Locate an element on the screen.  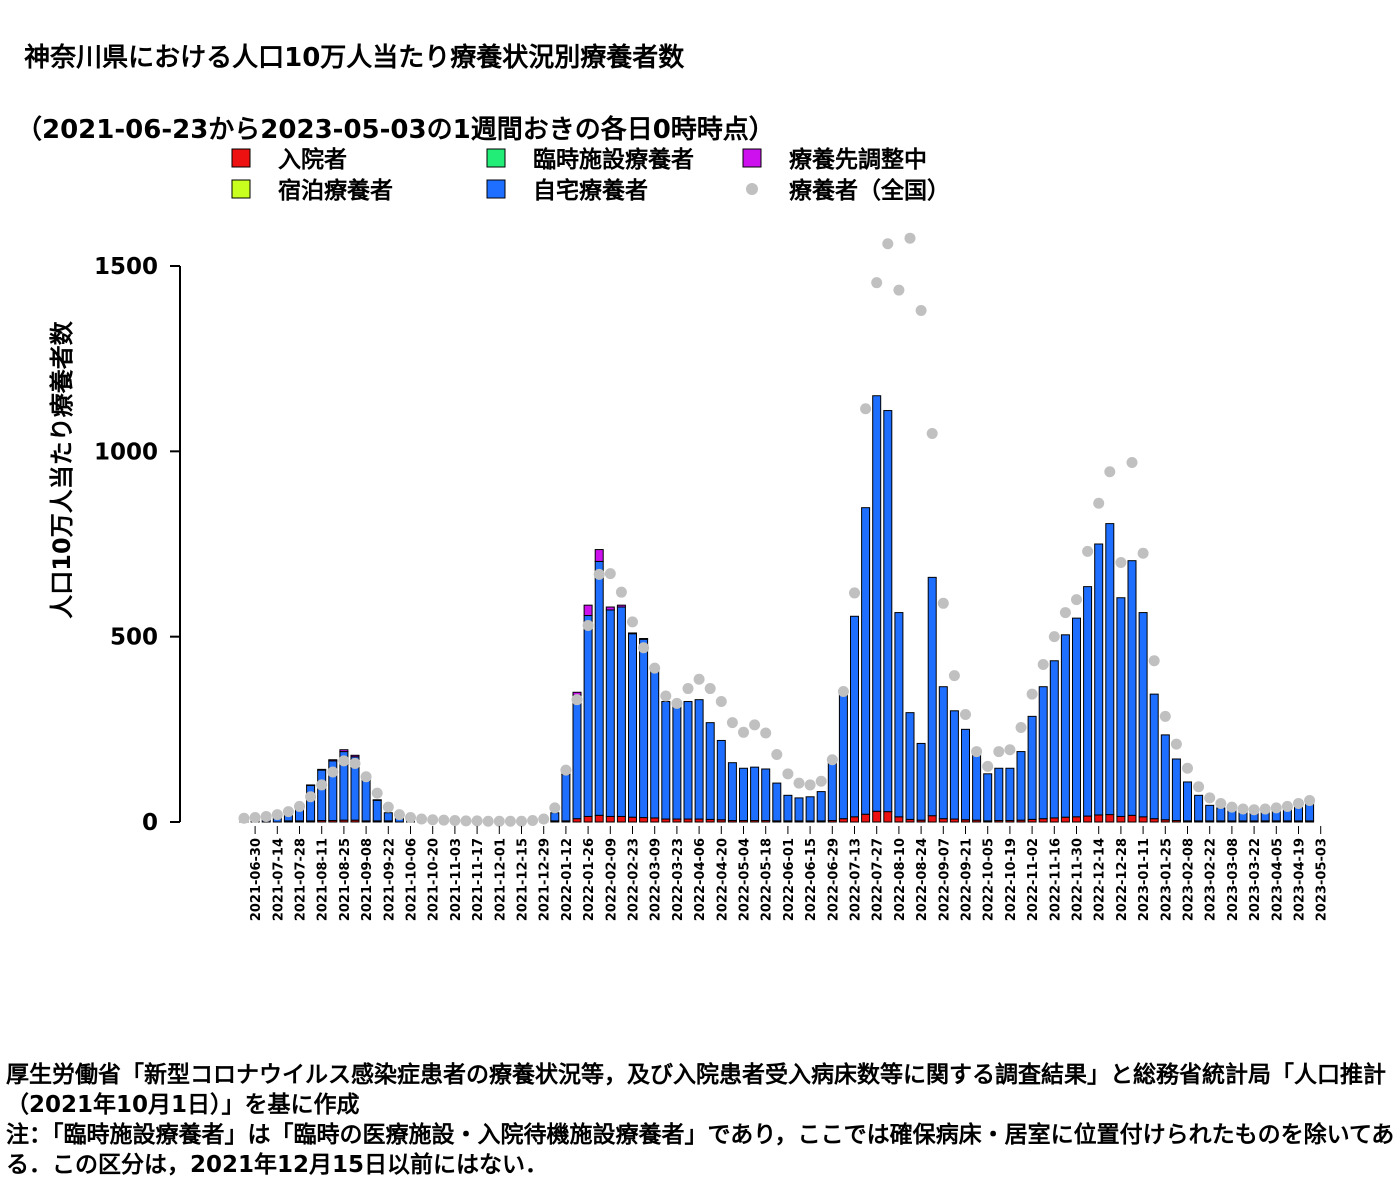
x-tick-label: 2021-12-15 is located at coordinates (523, 879).